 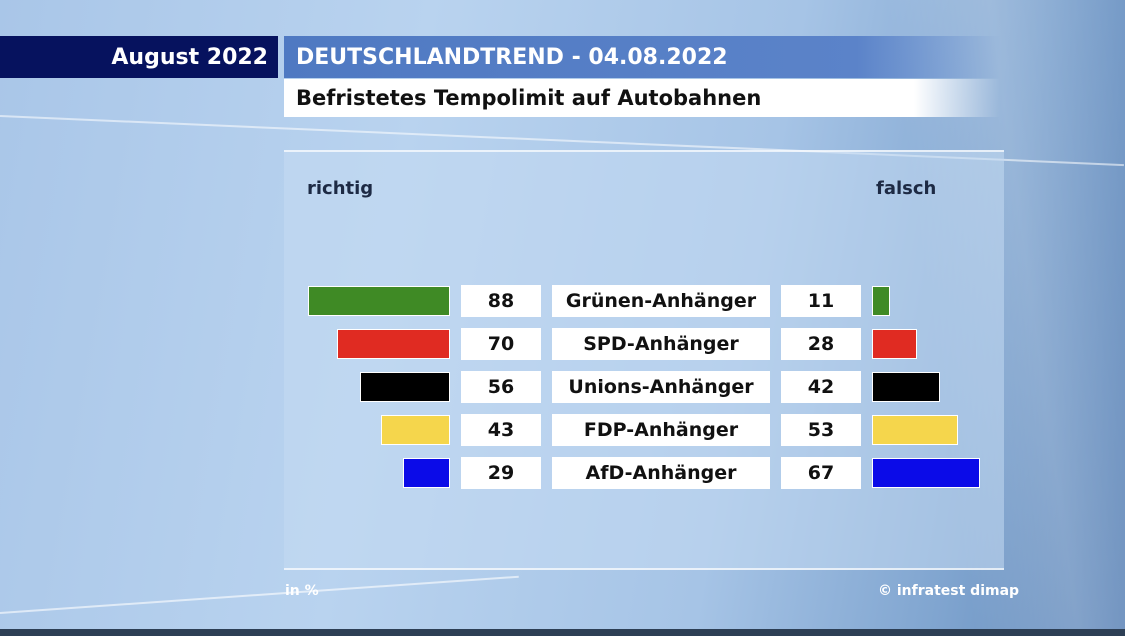 I want to click on value-richtig: 56, so click(x=501, y=387).